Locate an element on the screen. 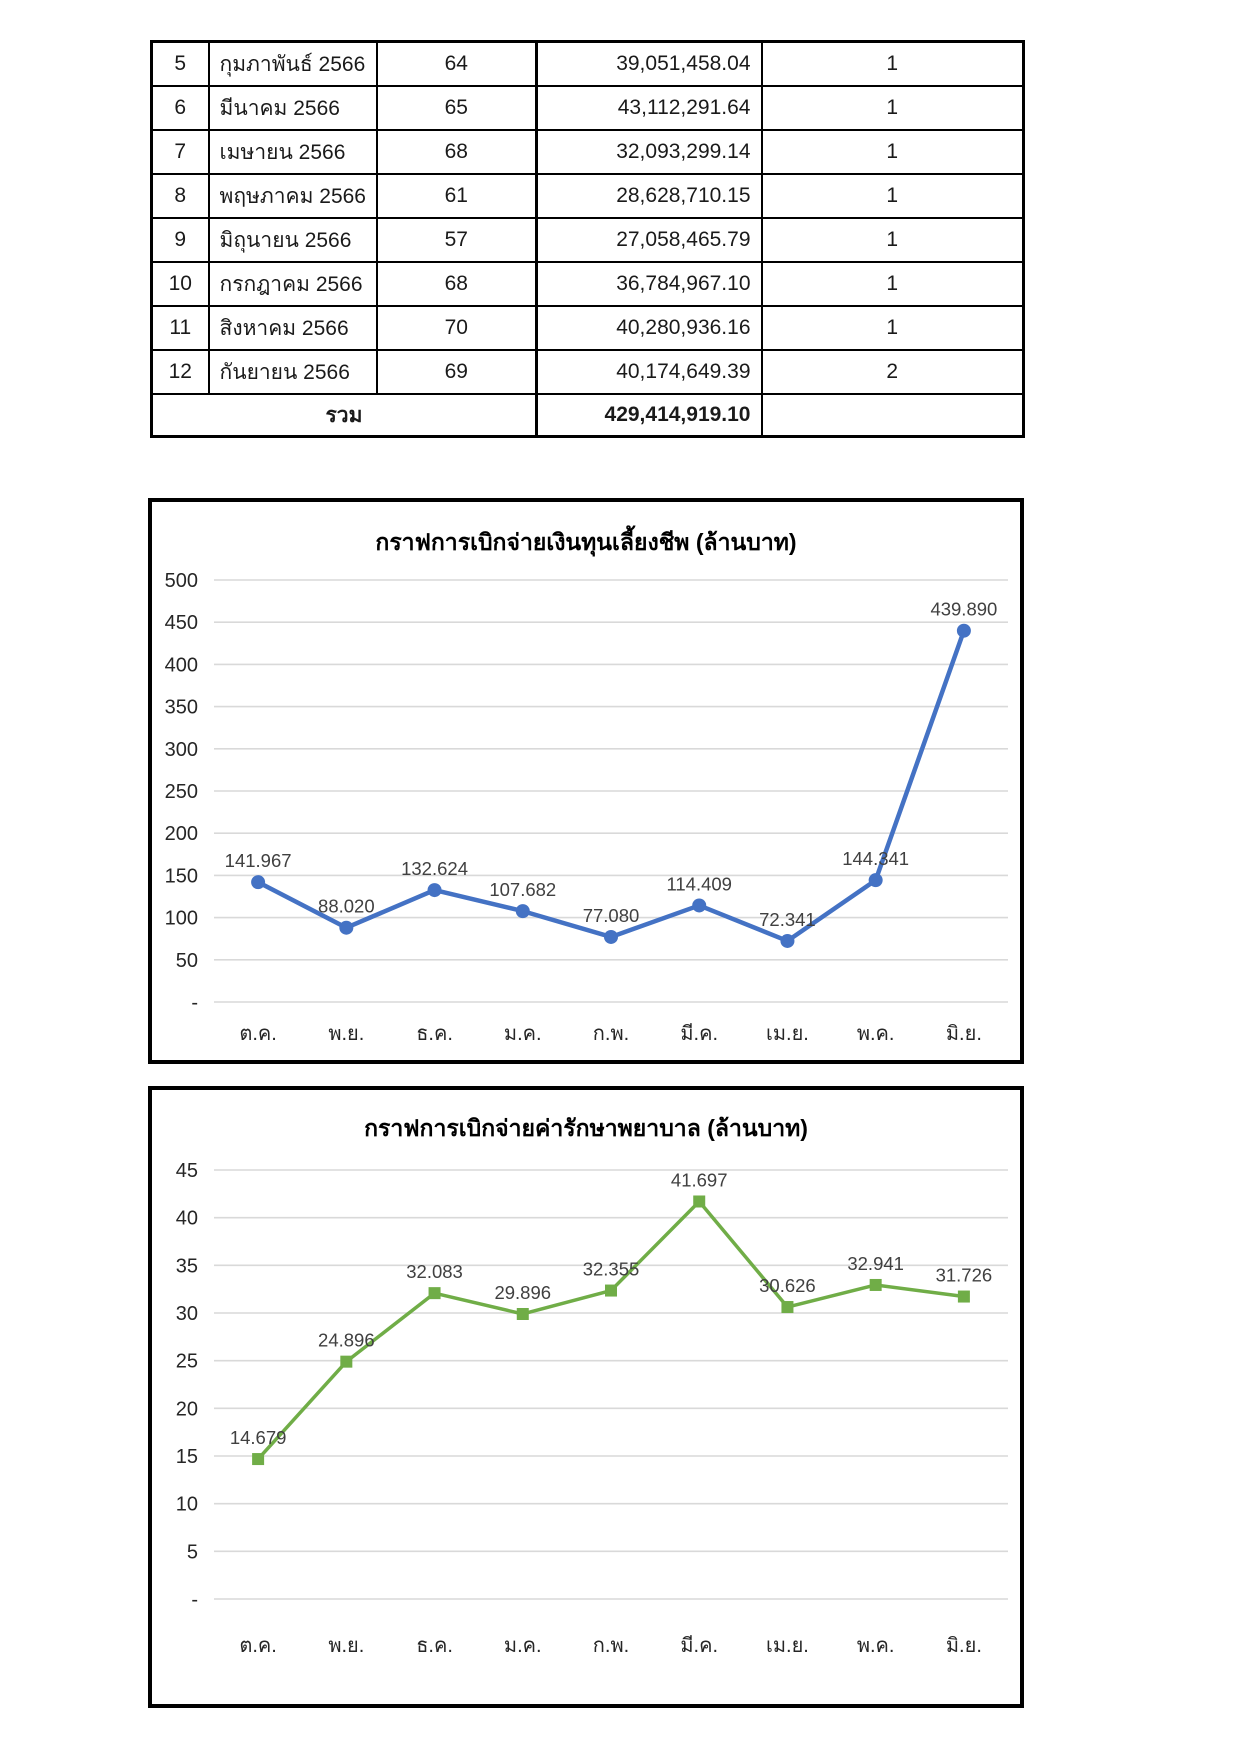 The height and width of the screenshot is (1754, 1240). table-row: 7 เมษายน 2566 68 32,093,299.14 1 is located at coordinates (587, 152).